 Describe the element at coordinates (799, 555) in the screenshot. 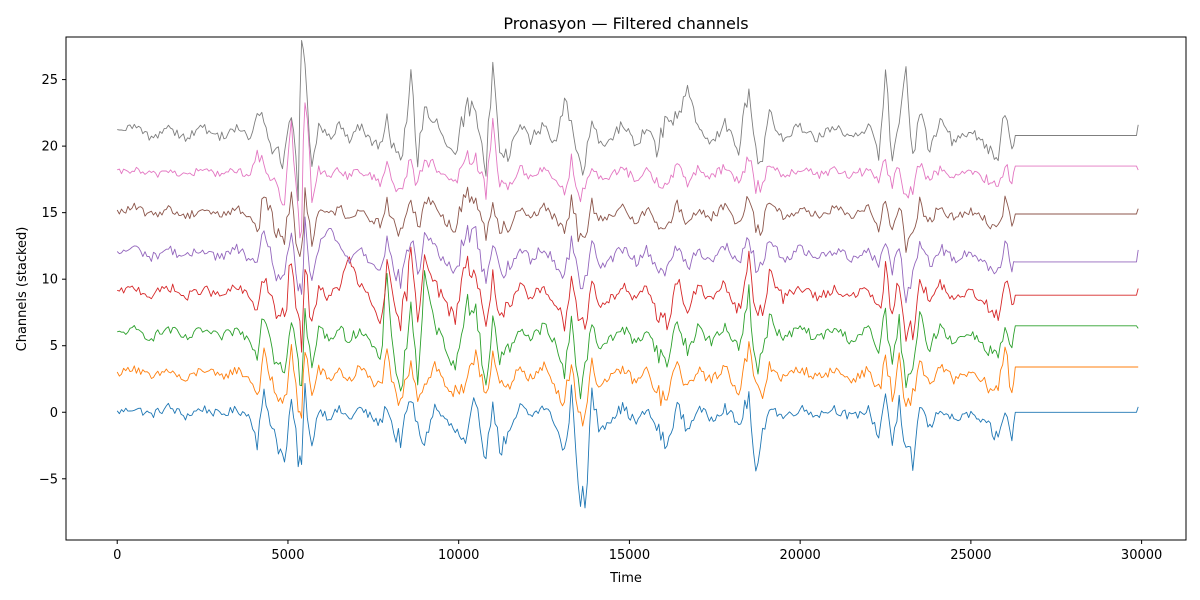

I see `x-tick-label: 20000` at that location.